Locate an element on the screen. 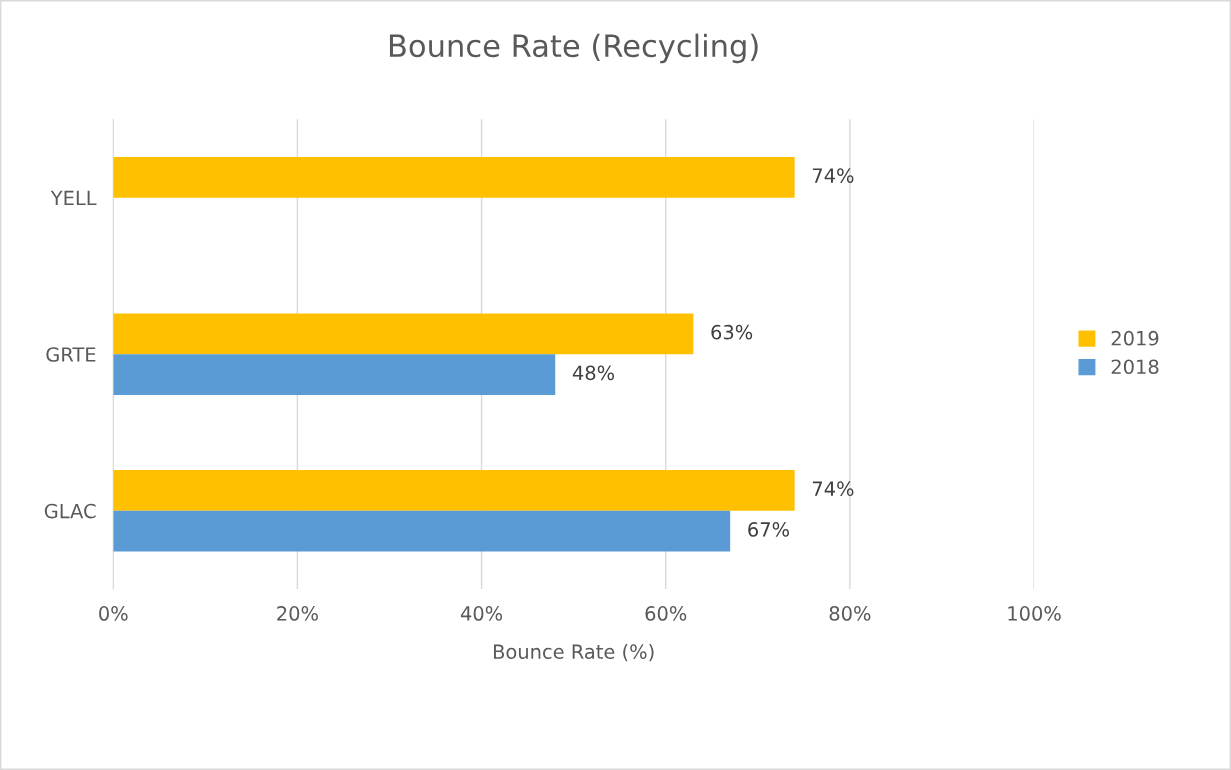 The width and height of the screenshot is (1231, 770). y-tick-label: YELL is located at coordinates (73, 198).